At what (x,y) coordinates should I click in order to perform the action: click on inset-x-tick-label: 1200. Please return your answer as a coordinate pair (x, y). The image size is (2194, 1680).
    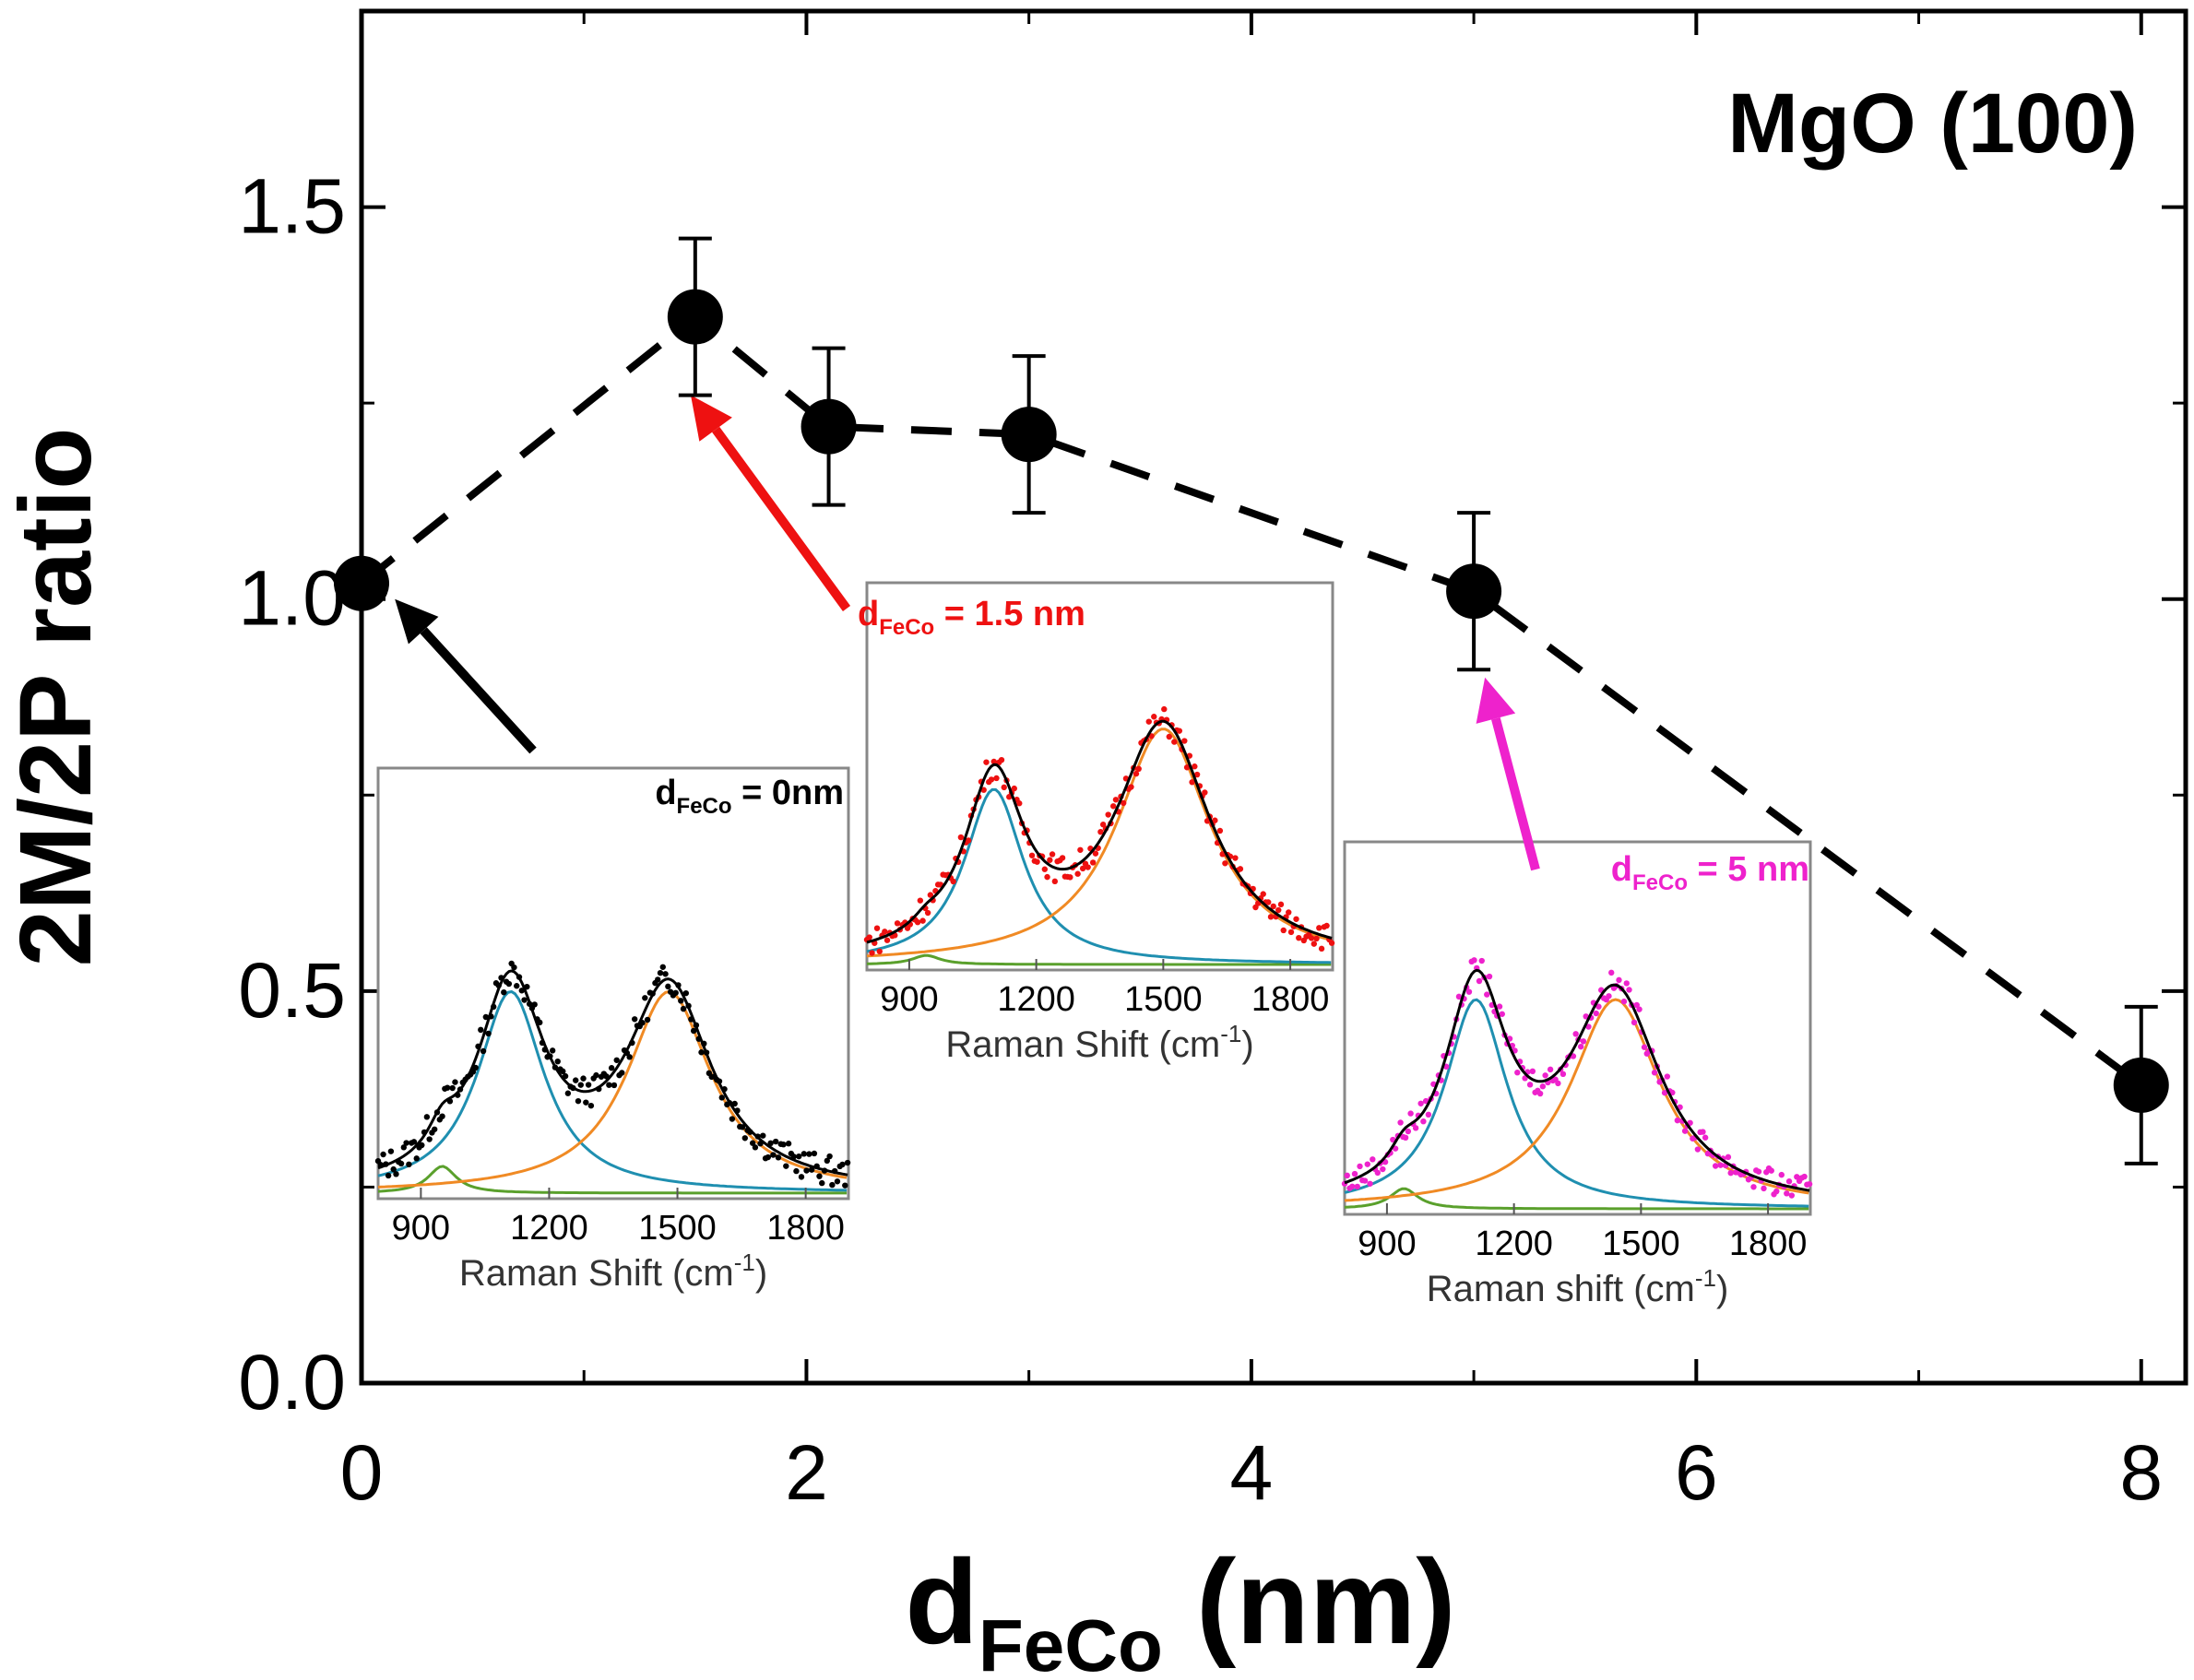
    Looking at the image, I should click on (1036, 999).